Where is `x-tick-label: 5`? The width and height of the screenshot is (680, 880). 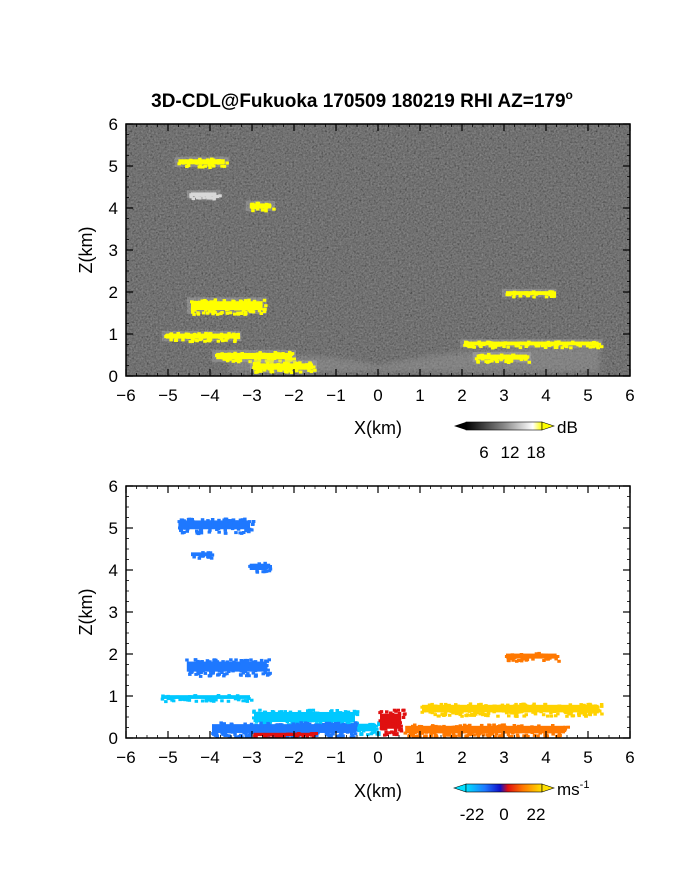 x-tick-label: 5 is located at coordinates (587, 757).